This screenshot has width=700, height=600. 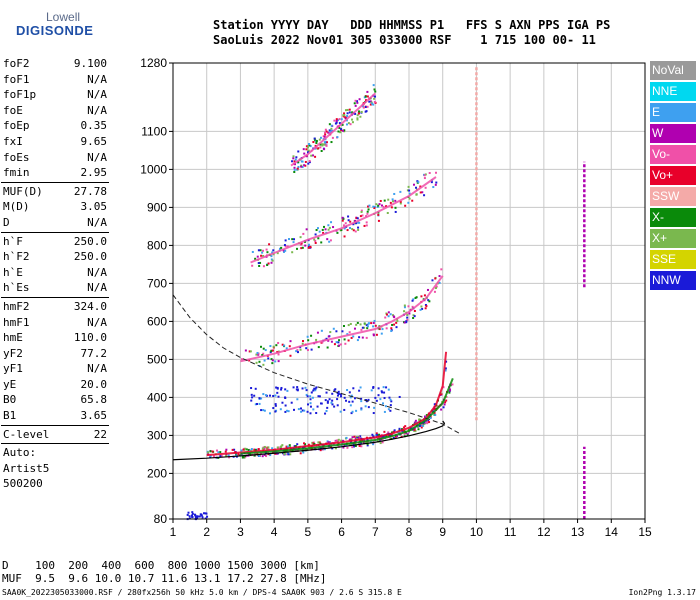 I want to click on echo-trace, so click(x=347, y=416).